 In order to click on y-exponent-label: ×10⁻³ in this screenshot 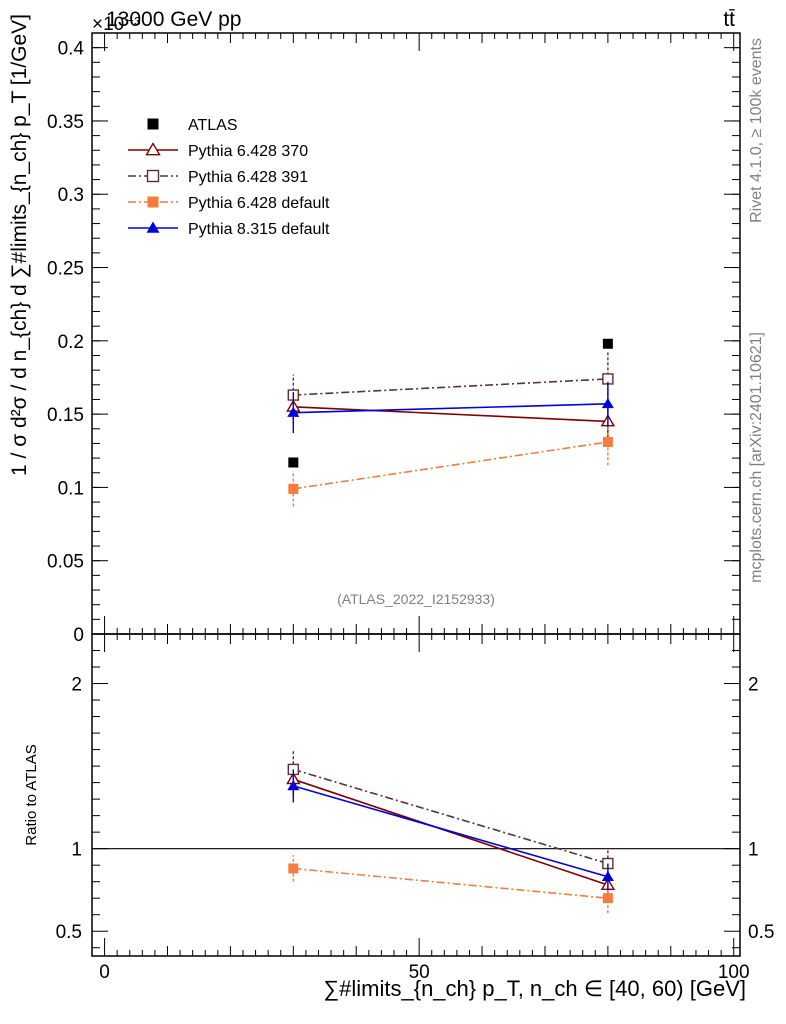, I will do `click(116, 24)`.